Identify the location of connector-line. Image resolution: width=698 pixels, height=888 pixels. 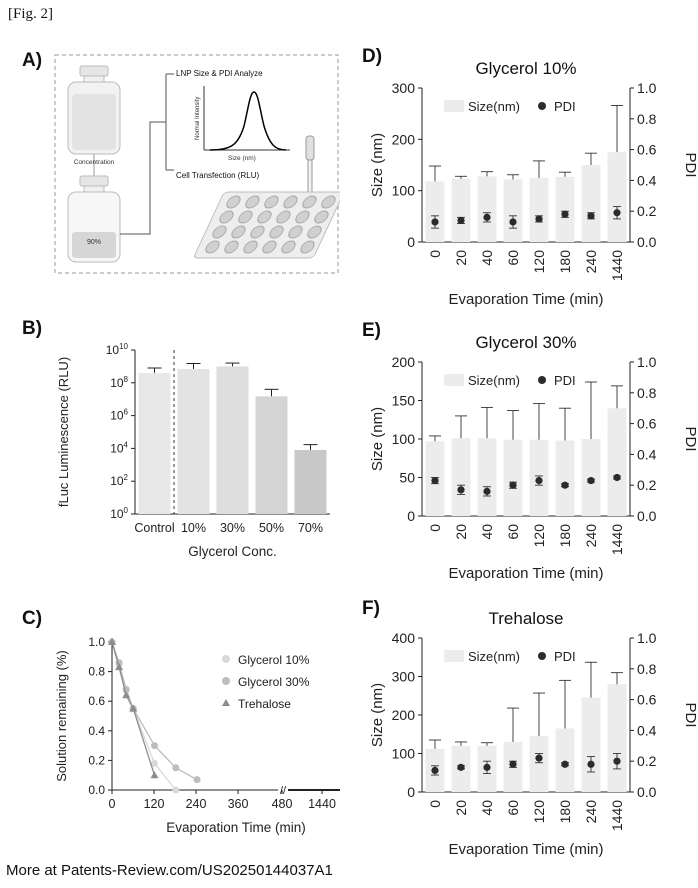
(143, 178).